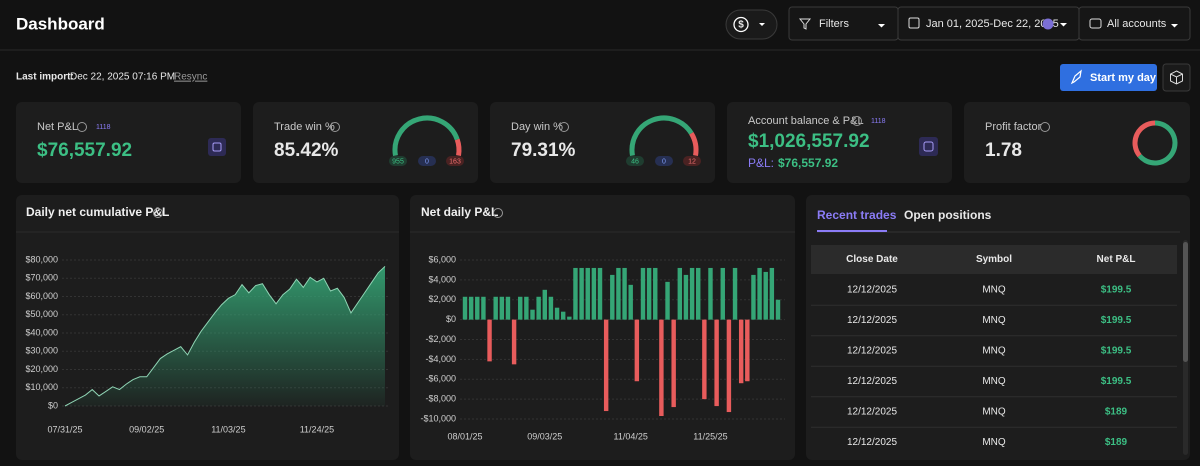 The height and width of the screenshot is (466, 1200). What do you see at coordinates (41, 332) in the screenshot?
I see `y-tick-label: $40,000` at bounding box center [41, 332].